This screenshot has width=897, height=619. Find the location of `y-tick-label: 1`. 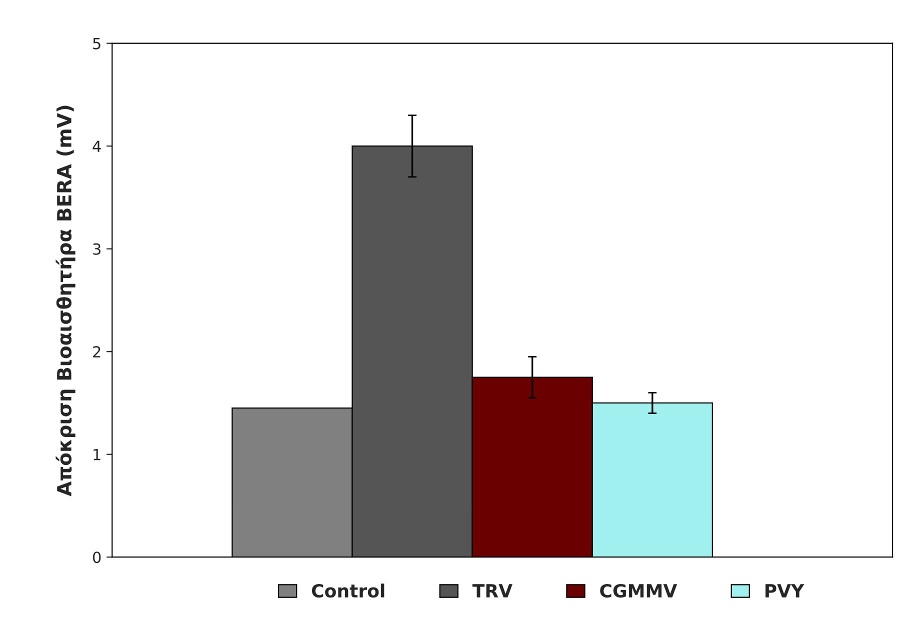

y-tick-label: 1 is located at coordinates (97, 454).